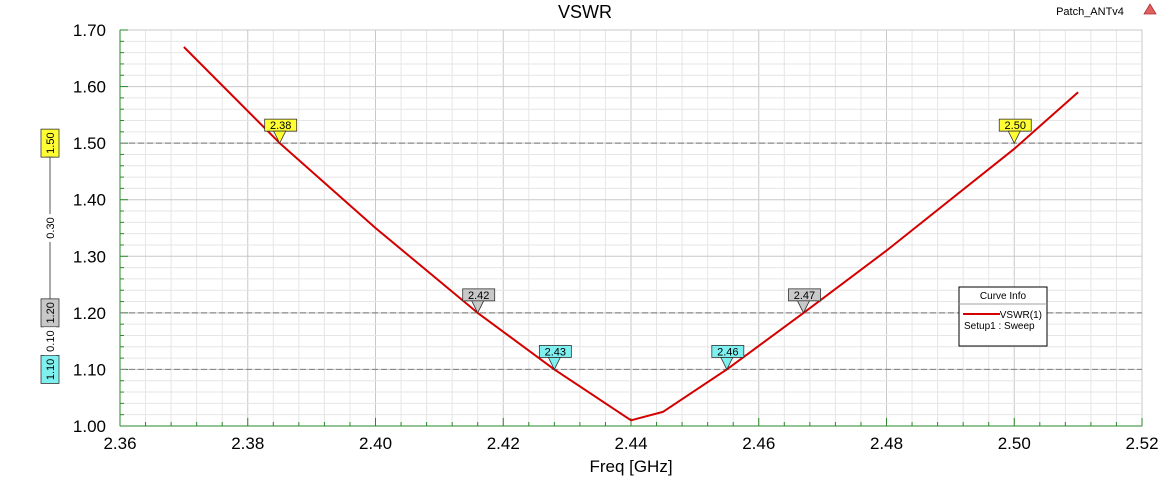  I want to click on project-label: Patch_ANTv4, so click(1090, 12).